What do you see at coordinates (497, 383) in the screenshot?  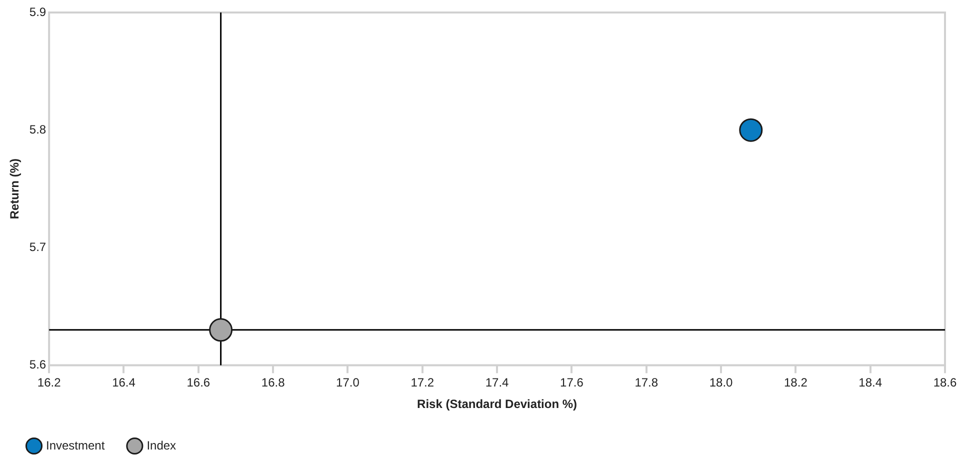 I see `x-tick-label: 17.4` at bounding box center [497, 383].